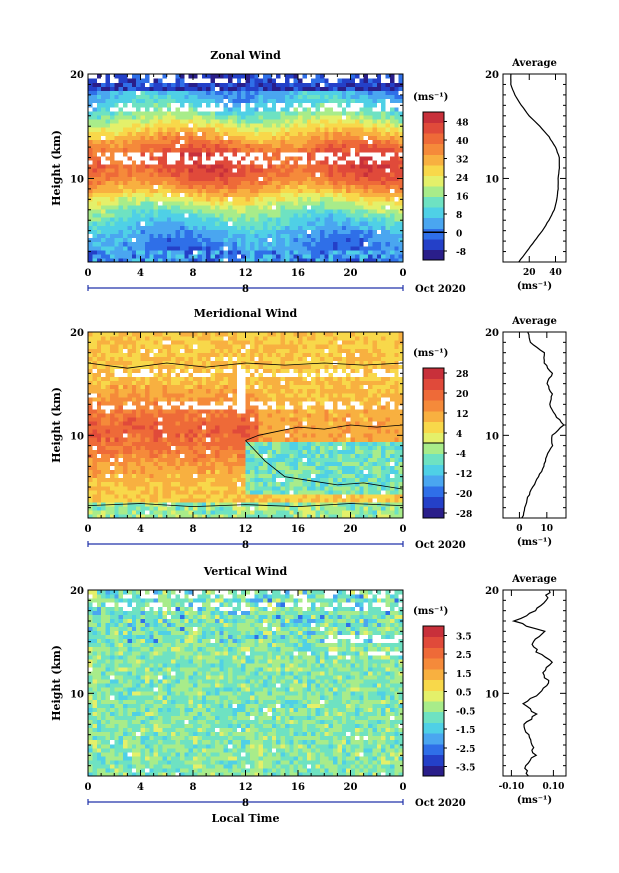 Image resolution: width=619 pixels, height=873 pixels. Describe the element at coordinates (246, 425) in the screenshot. I see `heatmap-cells` at that location.